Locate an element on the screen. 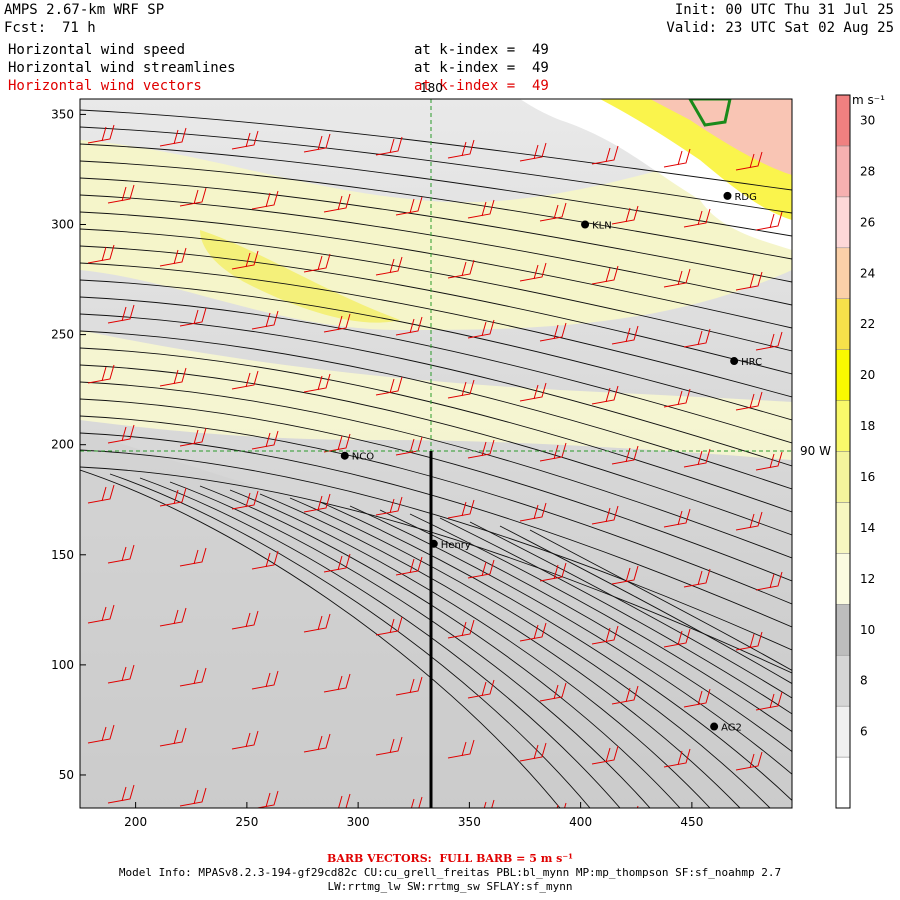  station-label: NCO is located at coordinates (363, 457).